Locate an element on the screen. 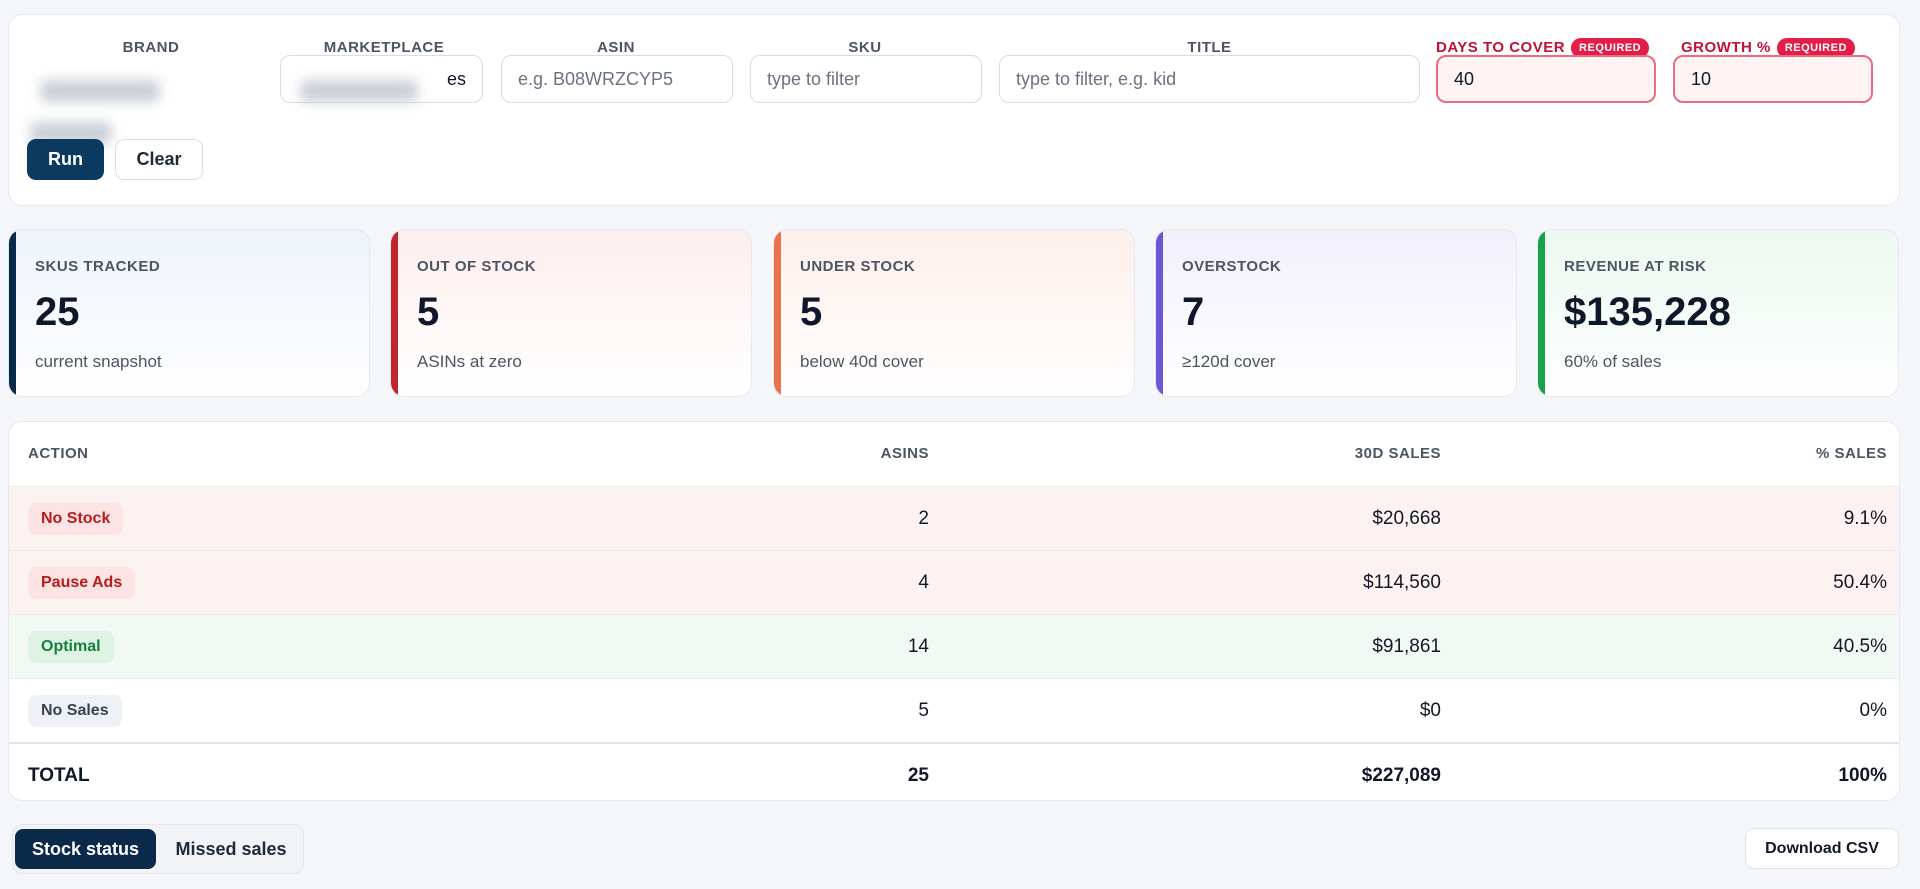  kpi-revenue-at-risk: REVENUE AT RISK $135,228 60% of sales is located at coordinates (1718, 313).